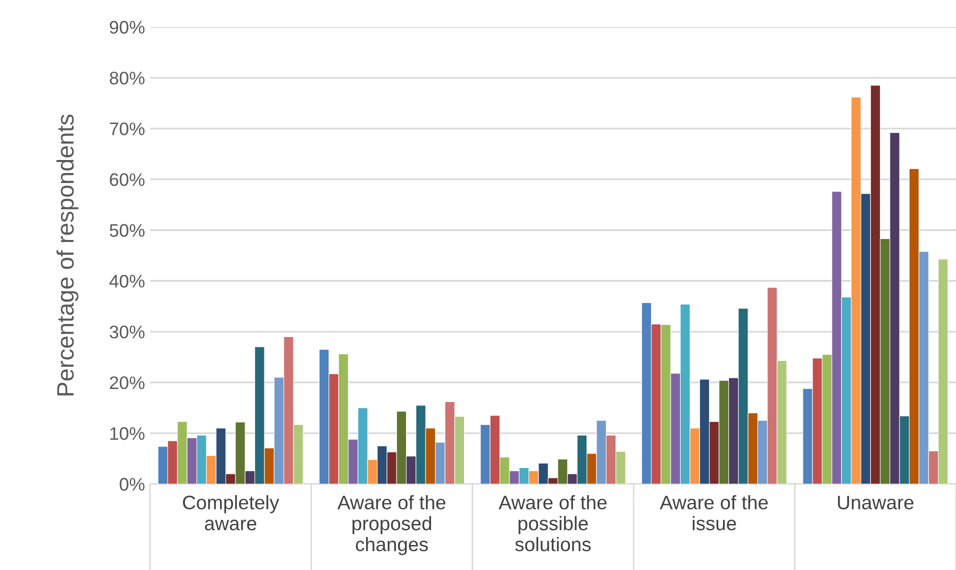 This screenshot has height=570, width=956. What do you see at coordinates (126, 281) in the screenshot?
I see `y-tick-label: 40%` at bounding box center [126, 281].